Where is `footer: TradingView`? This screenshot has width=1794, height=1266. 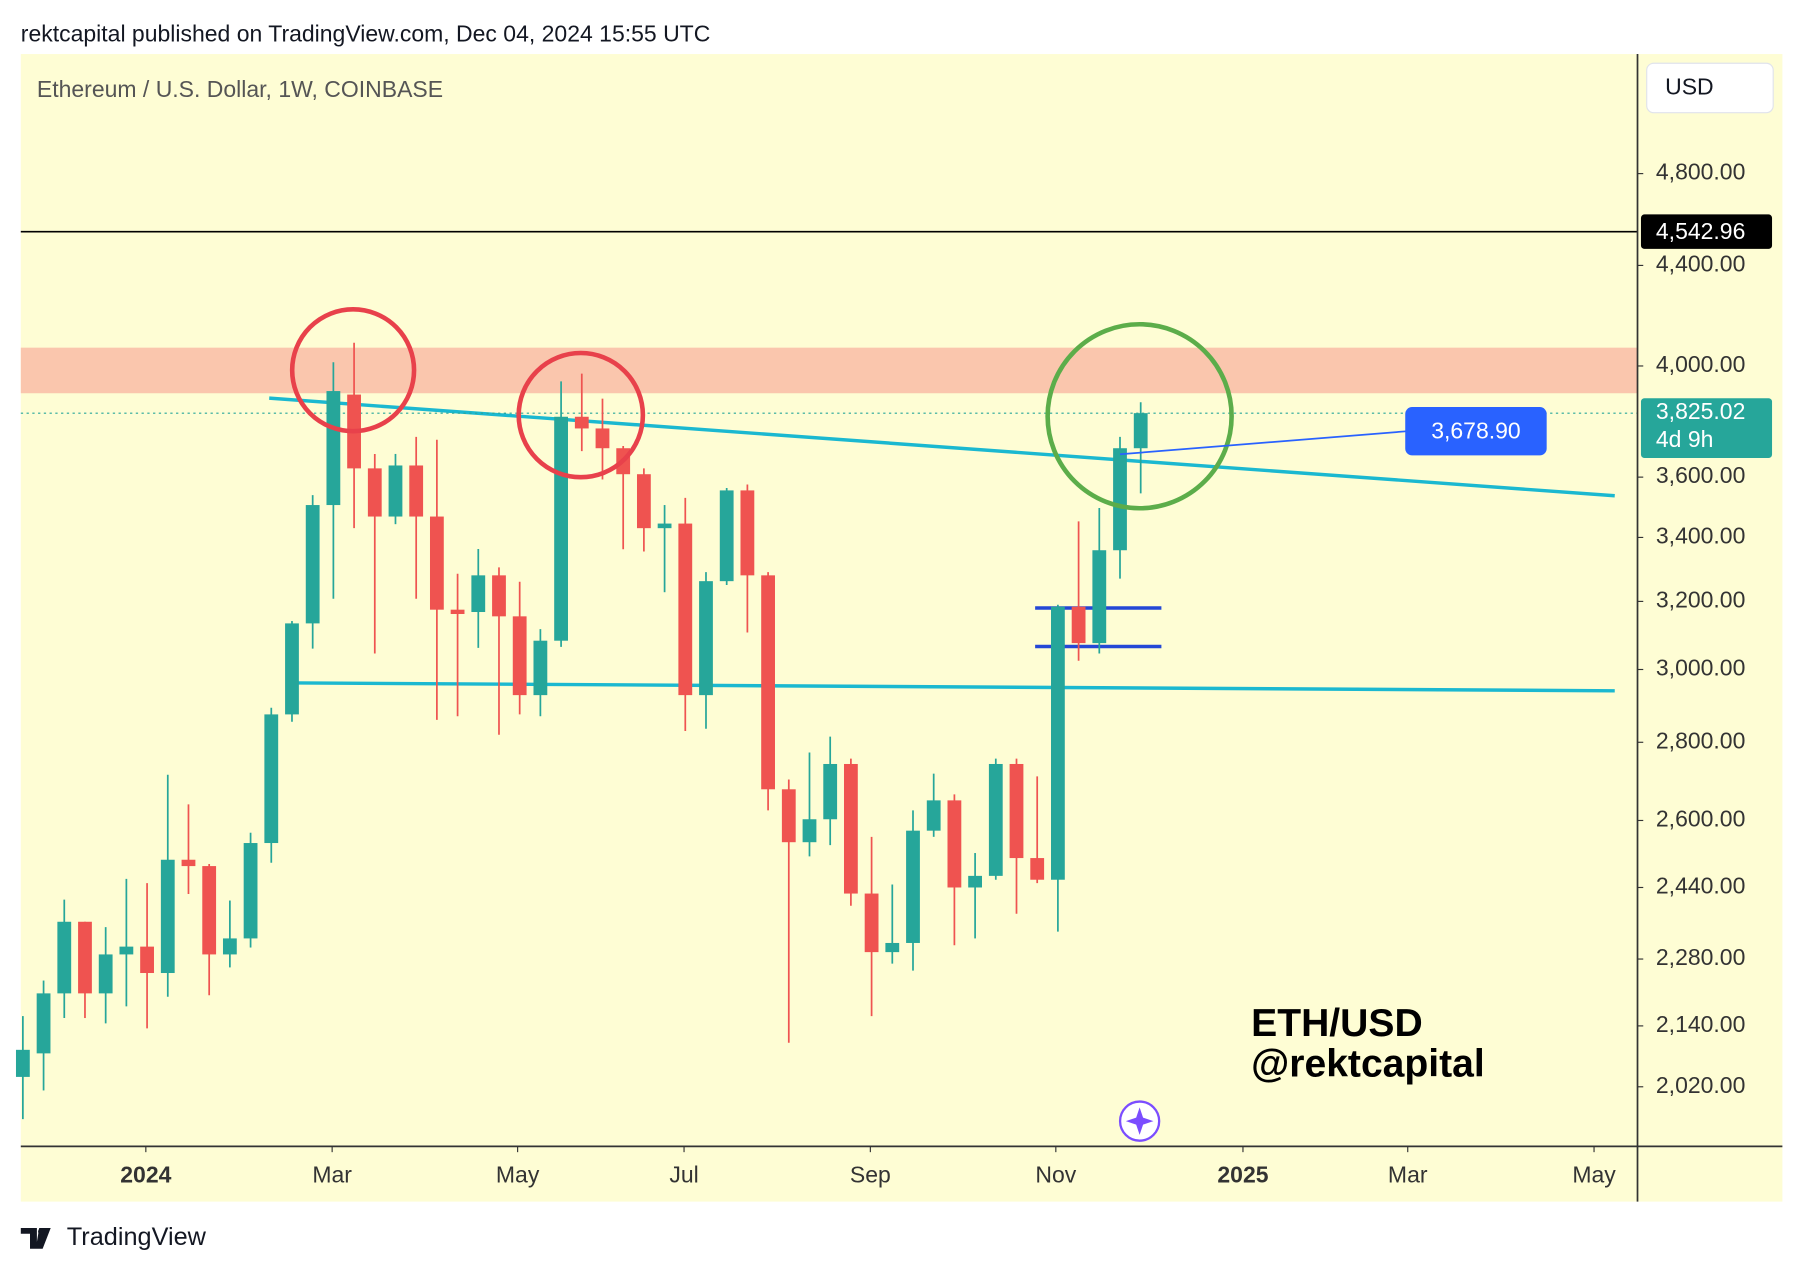 footer: TradingView is located at coordinates (137, 1237).